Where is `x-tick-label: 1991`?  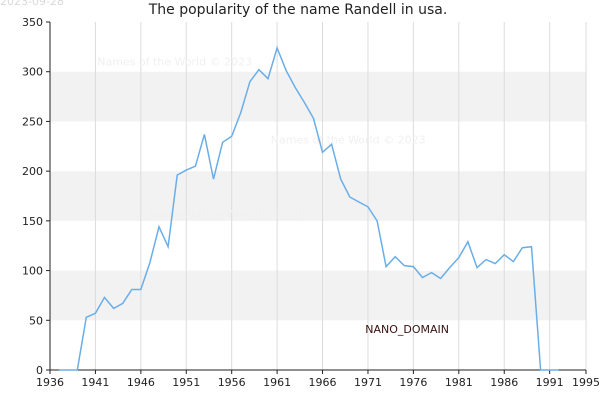 x-tick-label: 1991 is located at coordinates (550, 382).